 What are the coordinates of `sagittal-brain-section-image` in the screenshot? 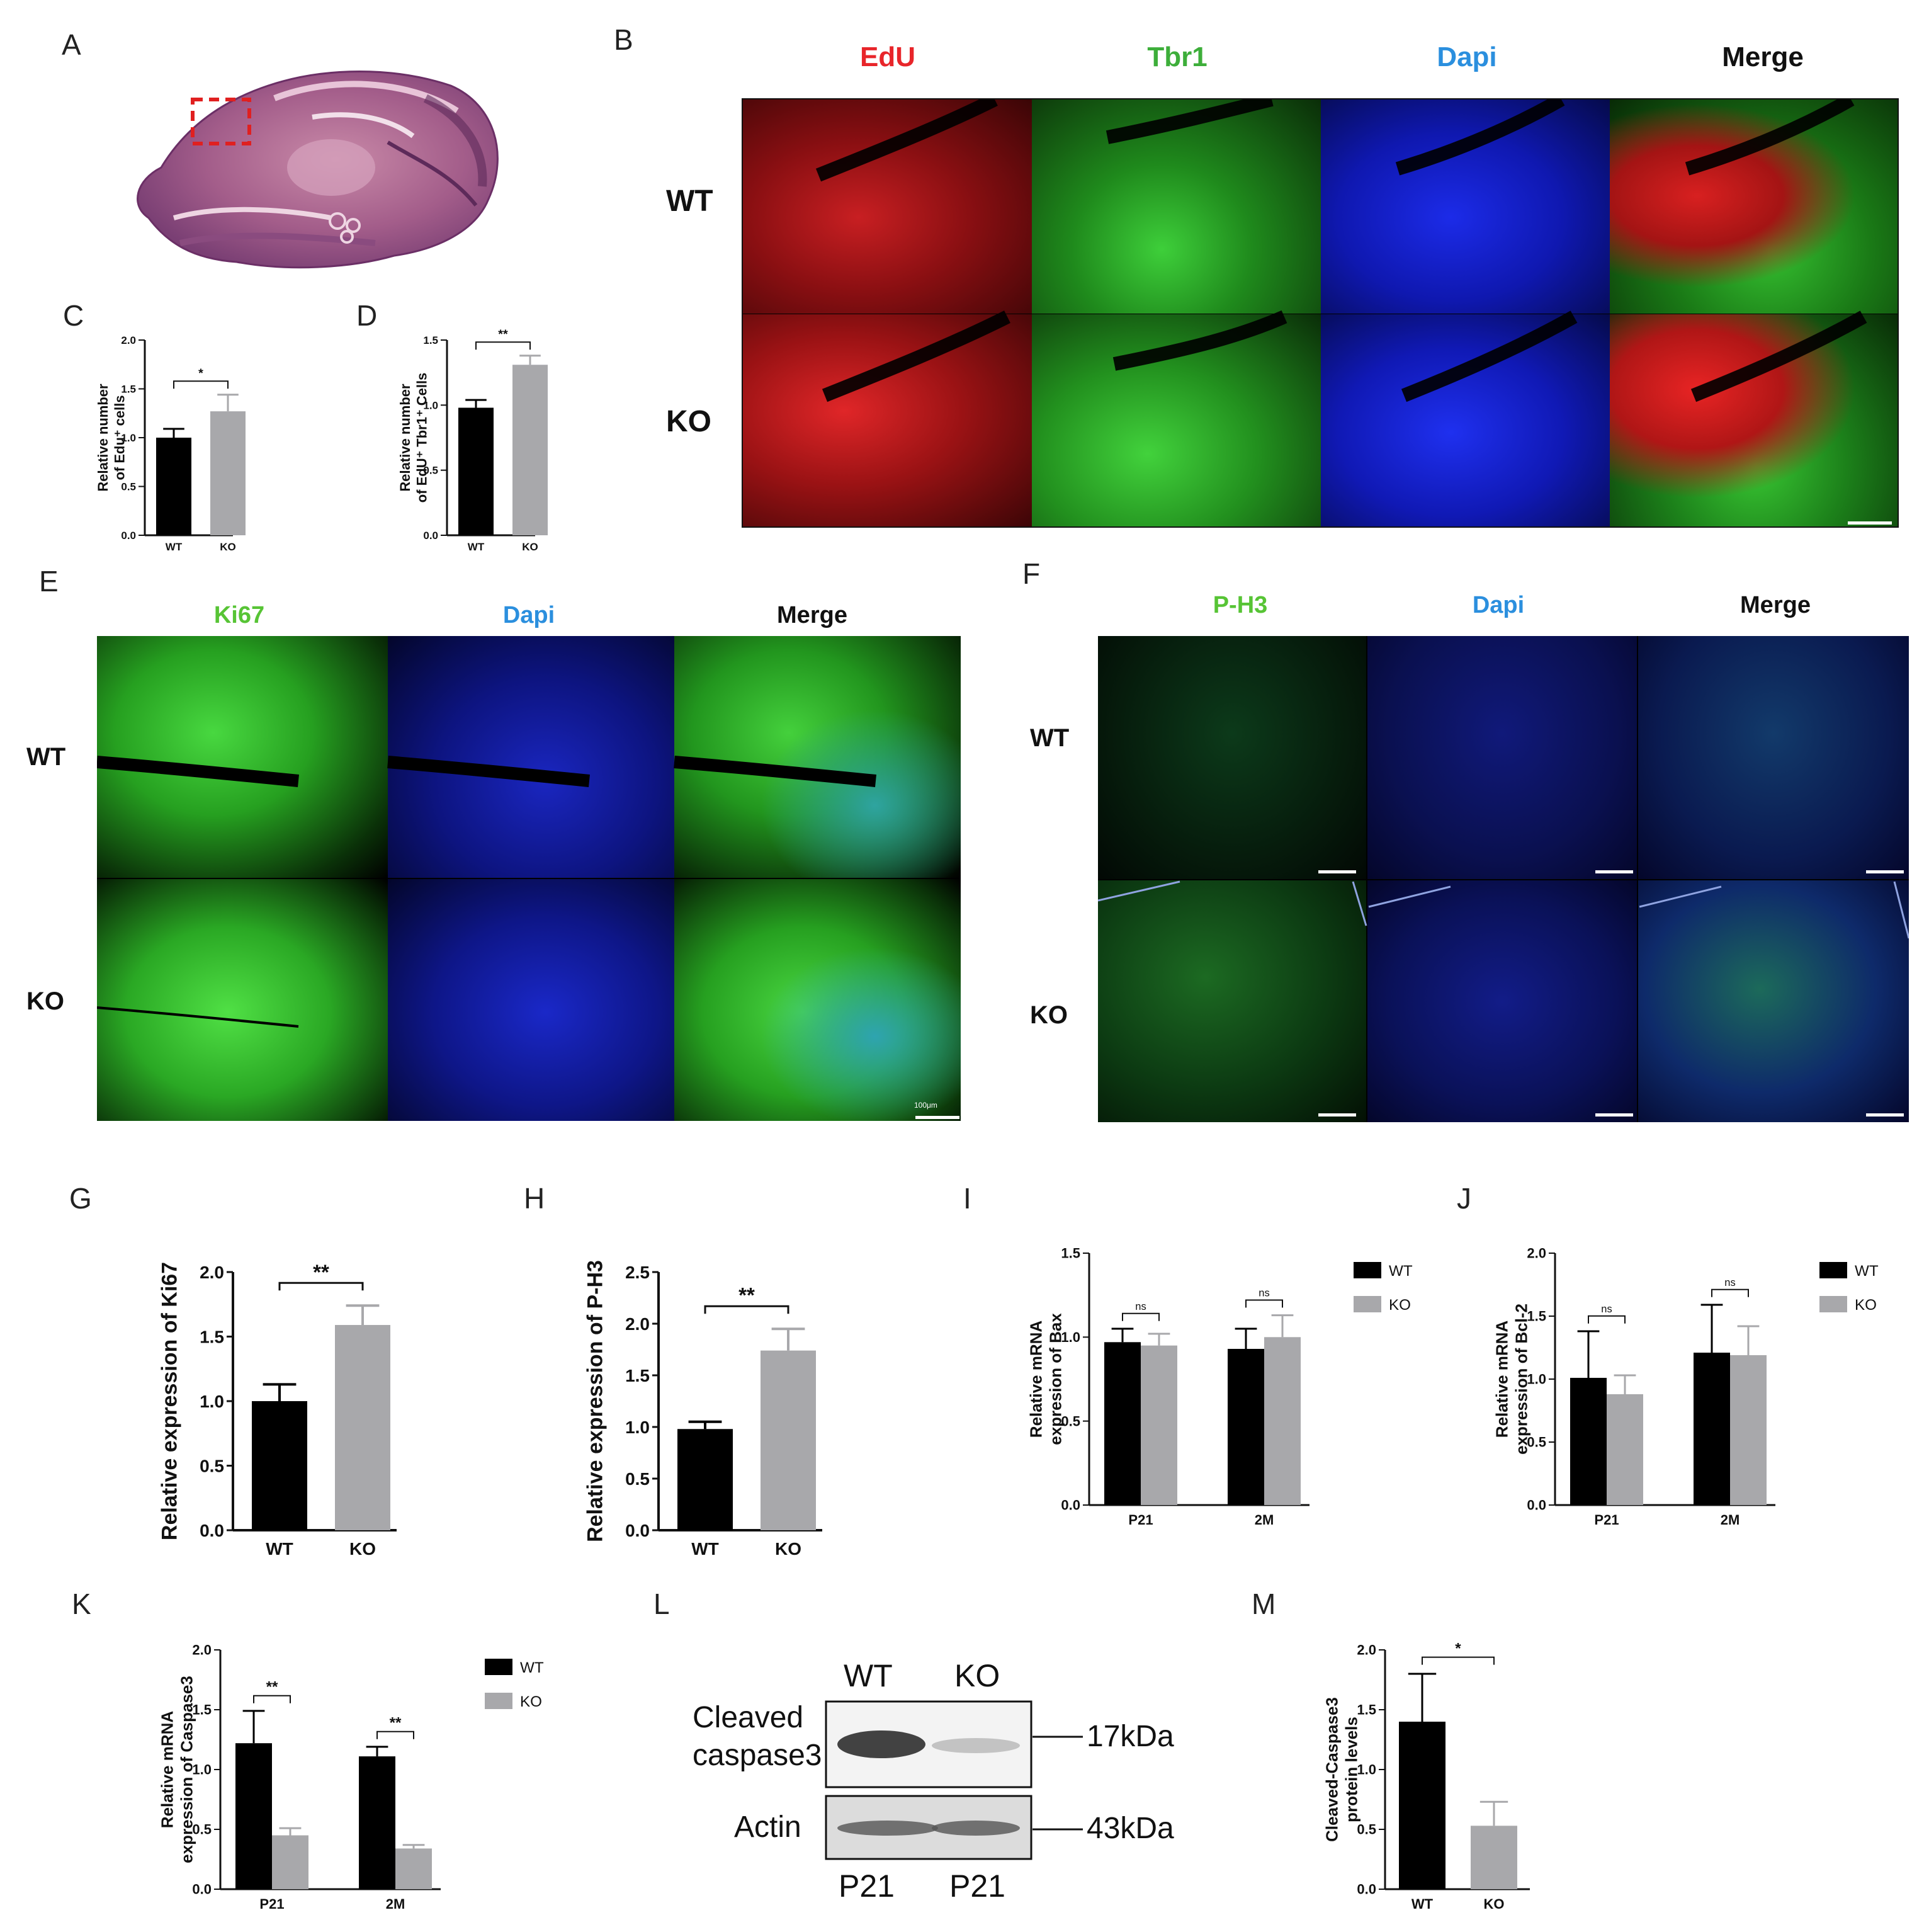 It's located at (318, 170).